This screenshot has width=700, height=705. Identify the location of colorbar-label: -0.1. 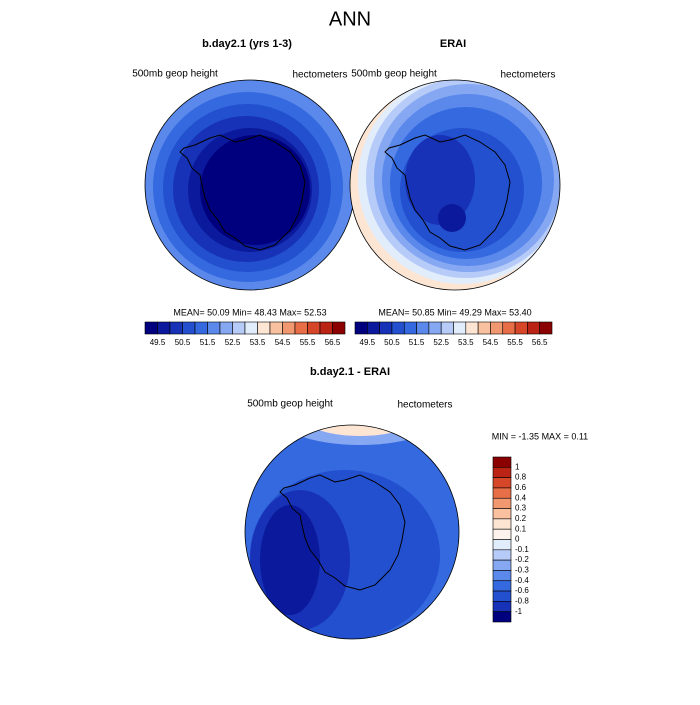
(522, 549).